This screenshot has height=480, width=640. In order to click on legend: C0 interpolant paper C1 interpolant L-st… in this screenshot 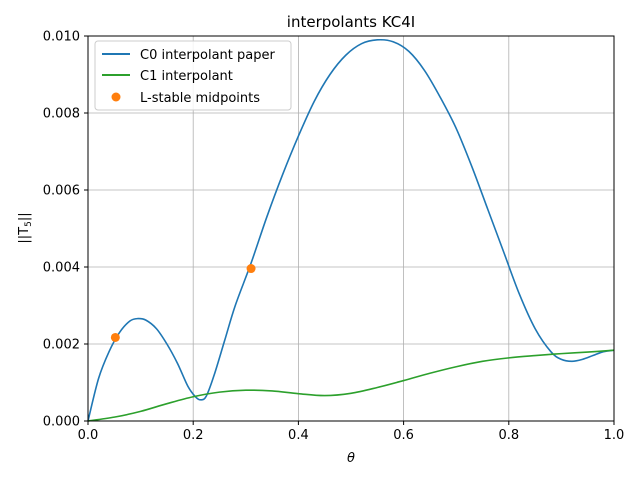, I will do `click(193, 75)`.